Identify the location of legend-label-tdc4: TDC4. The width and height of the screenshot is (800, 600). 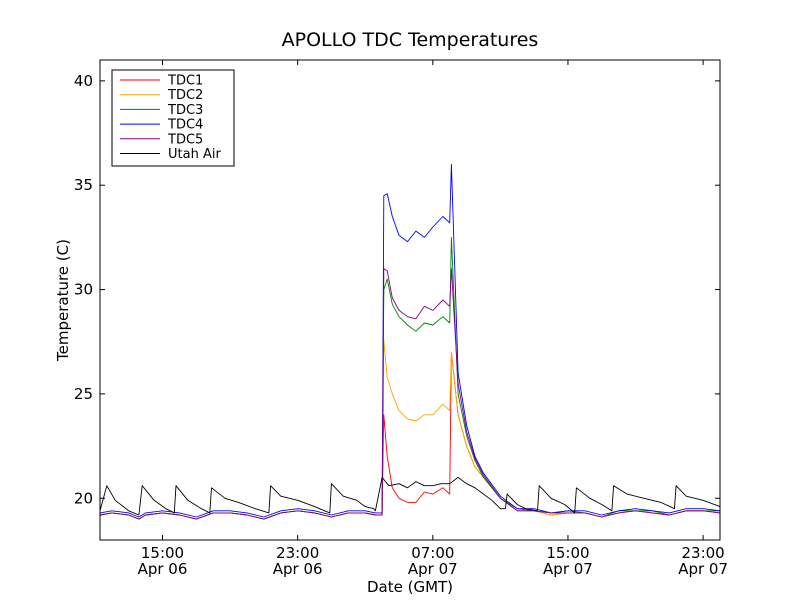
(185, 125).